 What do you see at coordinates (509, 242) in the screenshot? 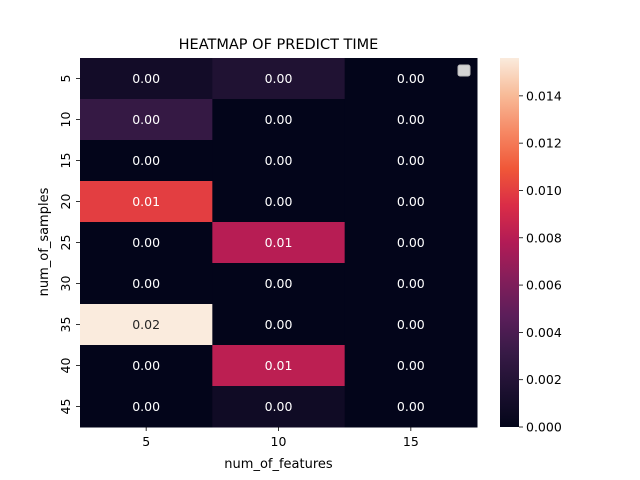
I see `colorbar` at bounding box center [509, 242].